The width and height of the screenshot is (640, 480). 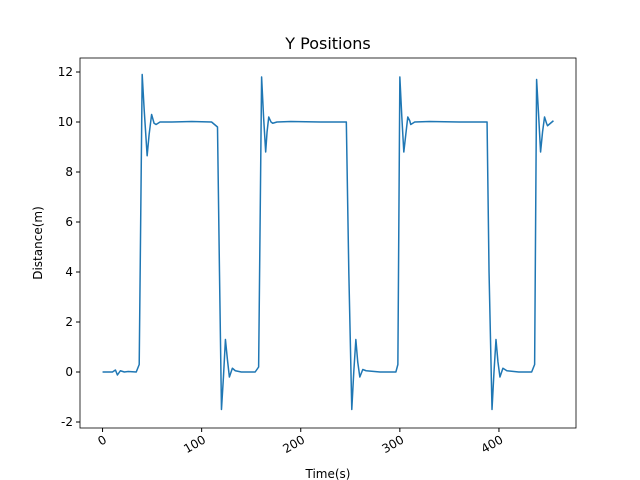 I want to click on y-tick-label: 10, so click(x=65, y=122).